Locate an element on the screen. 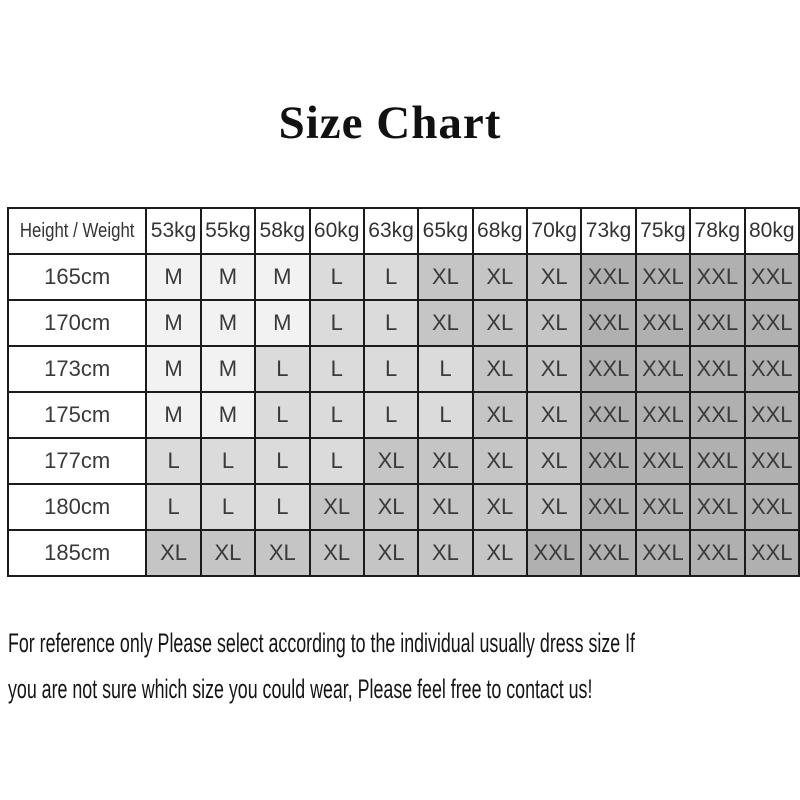  table-row-185cm: 185cm XL XL XL XL XL XL XL XXL XXL XXL XXL XXL is located at coordinates (403, 553).